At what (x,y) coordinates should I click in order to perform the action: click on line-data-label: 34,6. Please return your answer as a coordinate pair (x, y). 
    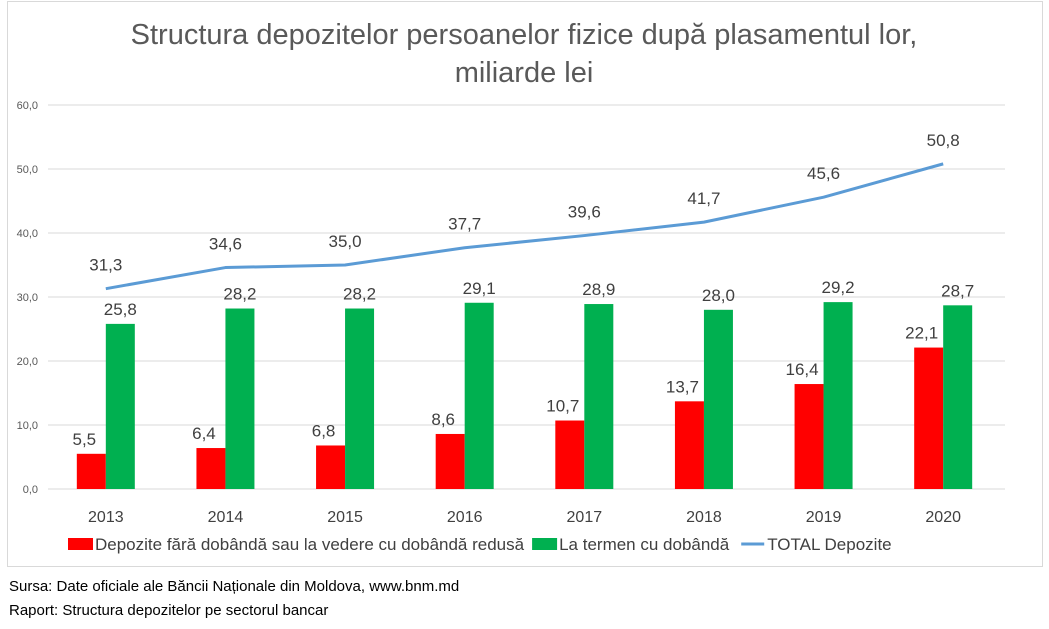
    Looking at the image, I should click on (225, 244).